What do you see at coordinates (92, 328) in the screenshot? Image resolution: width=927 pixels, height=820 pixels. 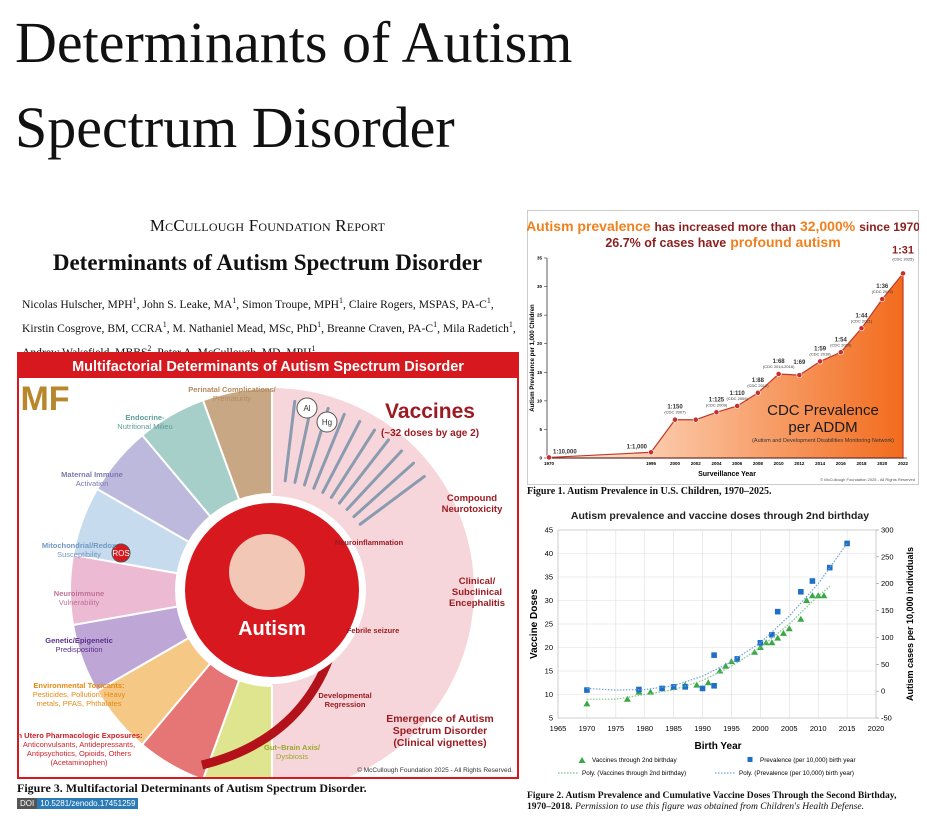 I see `author-name: Kirstin Cosgrove, BM, CCRA` at bounding box center [92, 328].